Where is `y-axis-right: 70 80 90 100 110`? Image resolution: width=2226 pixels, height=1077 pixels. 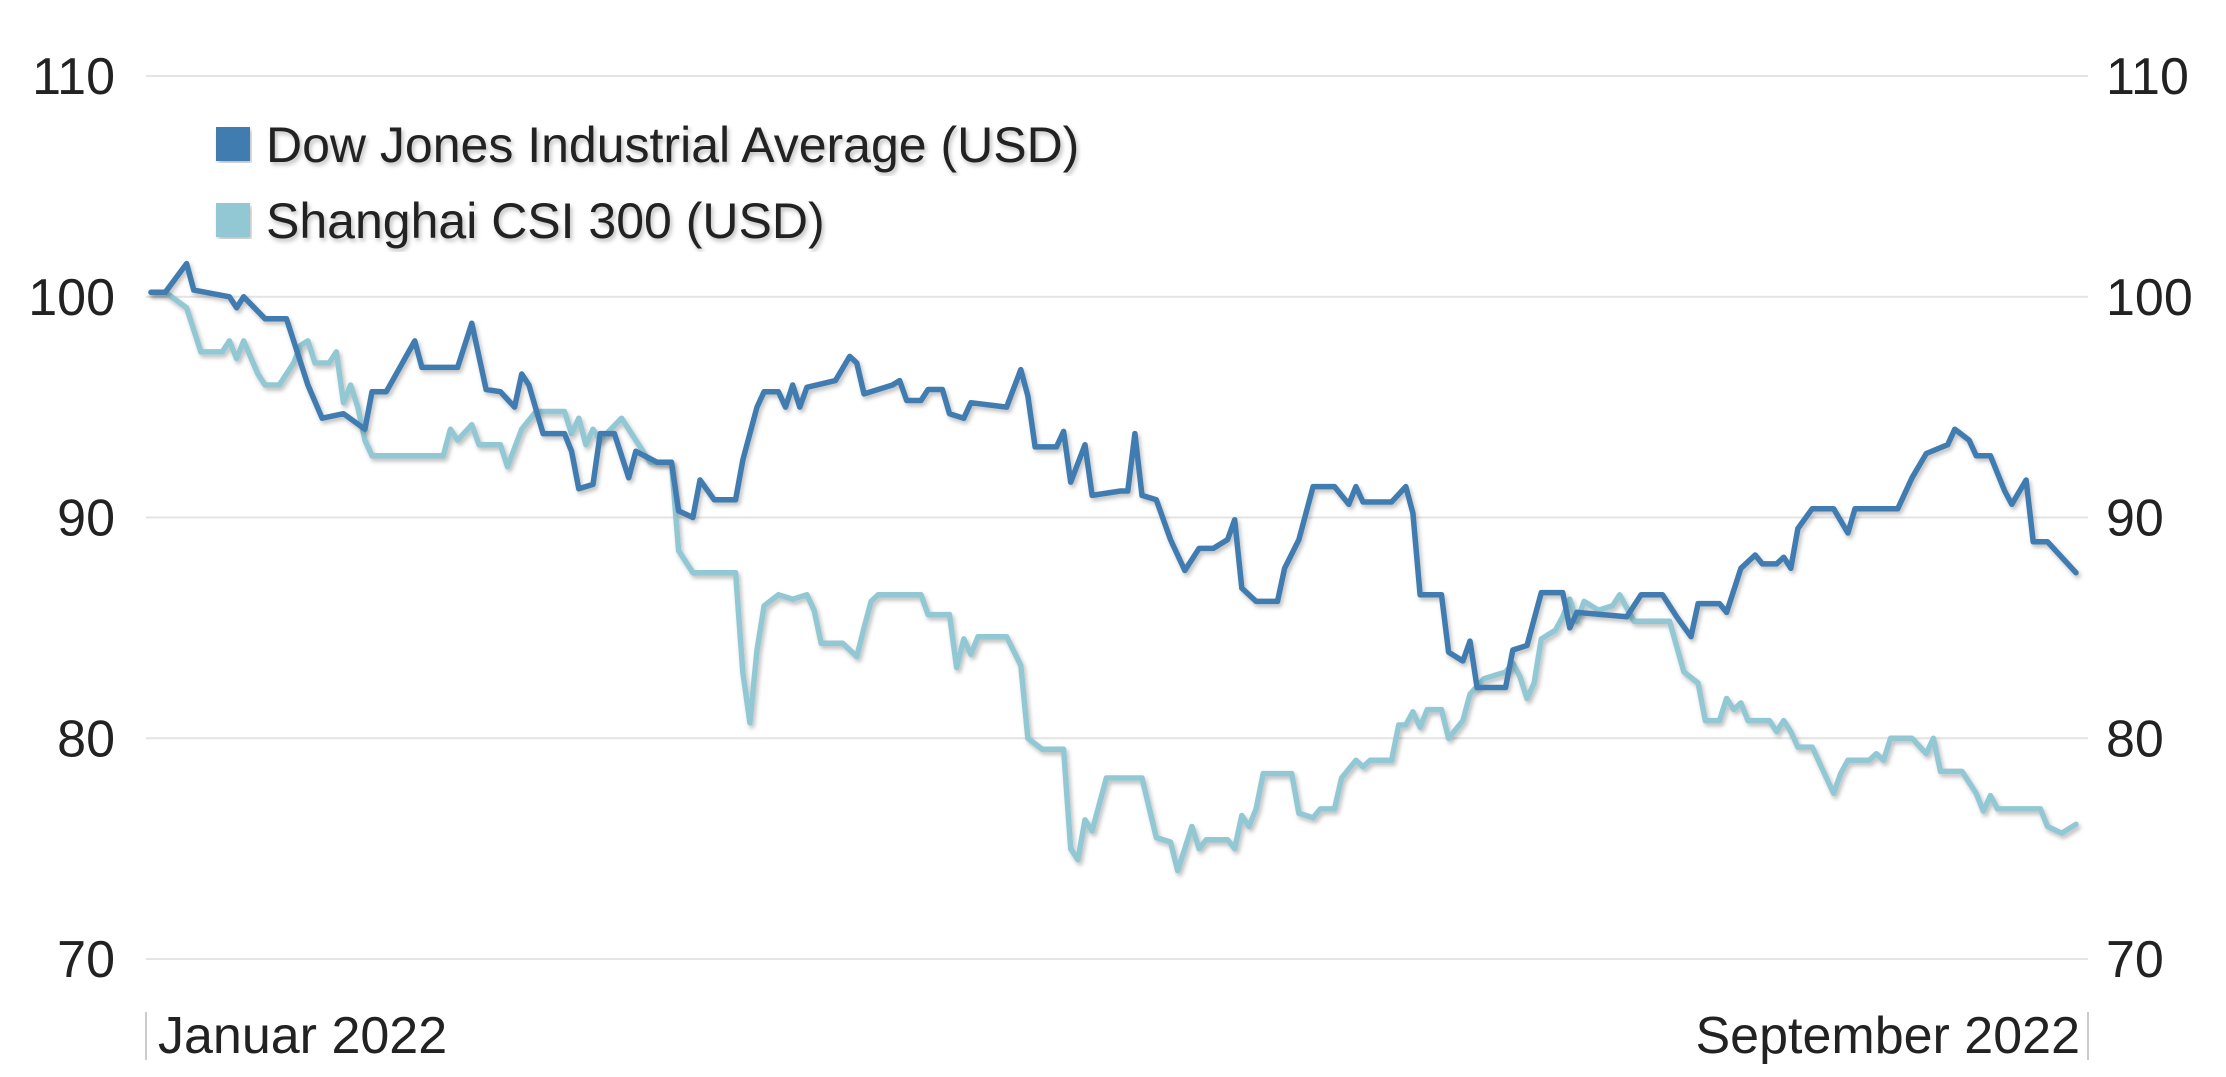 y-axis-right: 70 80 90 100 110 is located at coordinates (2149, 518).